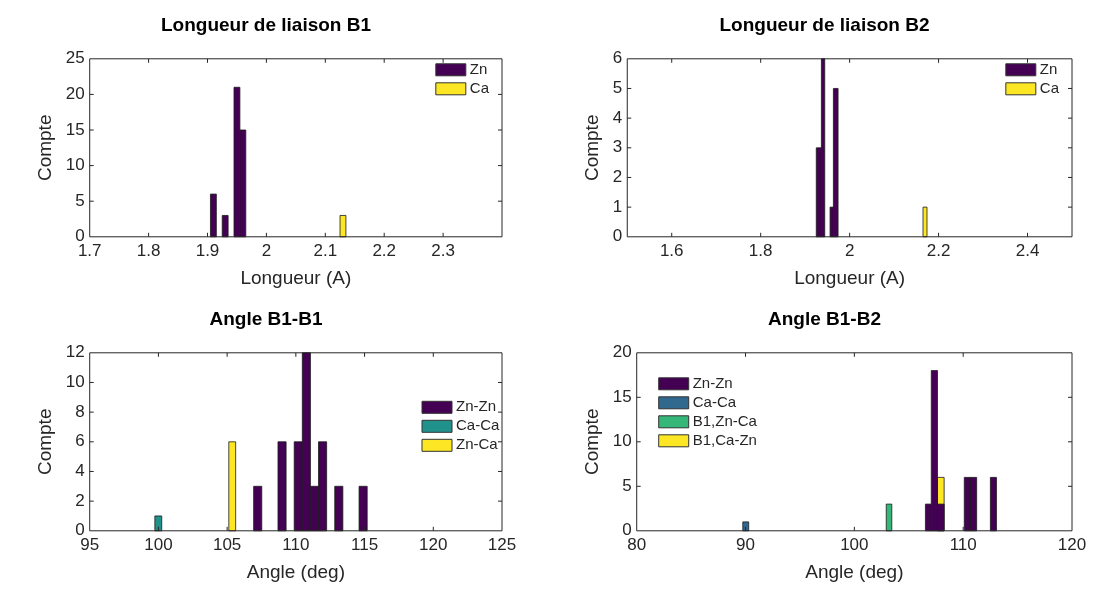 This screenshot has height=589, width=1094. Describe the element at coordinates (75, 352) in the screenshot. I see `y-tick-label: 12` at that location.